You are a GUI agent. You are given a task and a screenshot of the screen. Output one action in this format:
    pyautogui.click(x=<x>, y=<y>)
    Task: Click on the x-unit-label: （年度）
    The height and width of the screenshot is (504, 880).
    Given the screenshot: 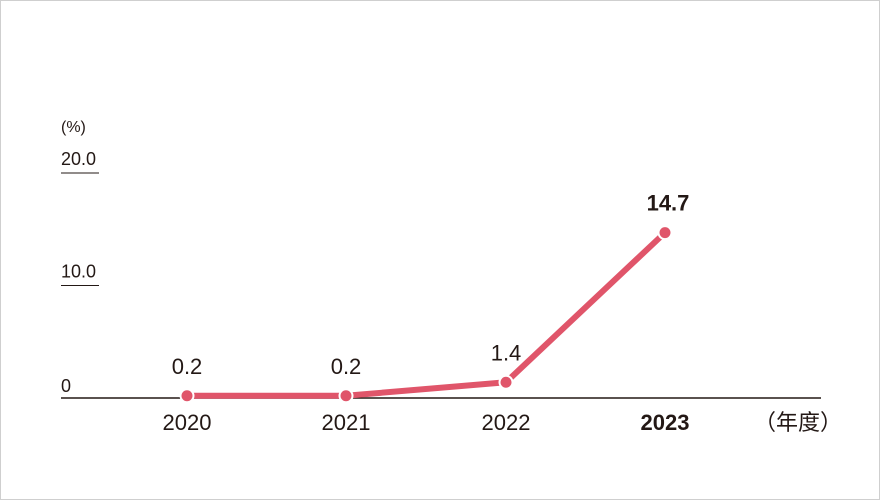 What is the action you would take?
    pyautogui.click(x=798, y=422)
    